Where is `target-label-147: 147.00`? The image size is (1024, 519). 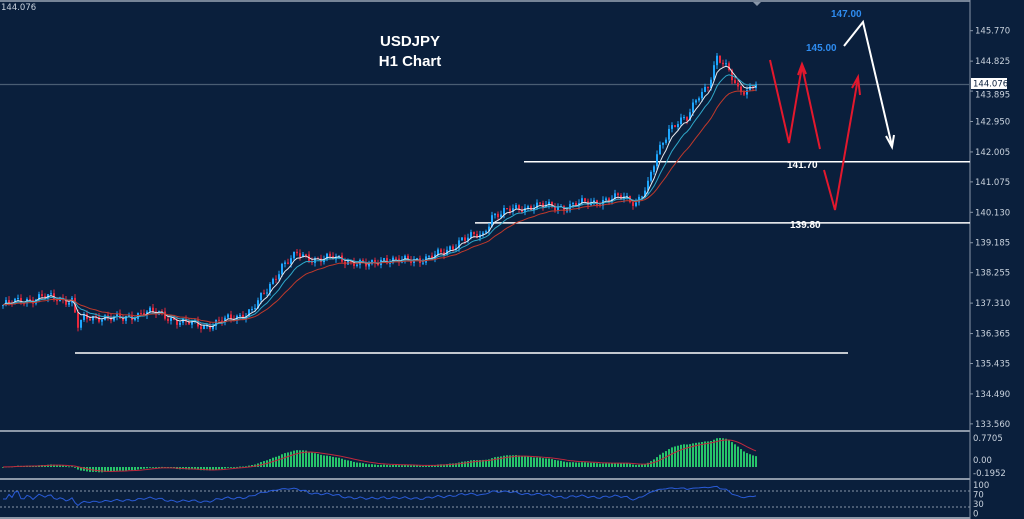 target-label-147: 147.00 is located at coordinates (846, 14).